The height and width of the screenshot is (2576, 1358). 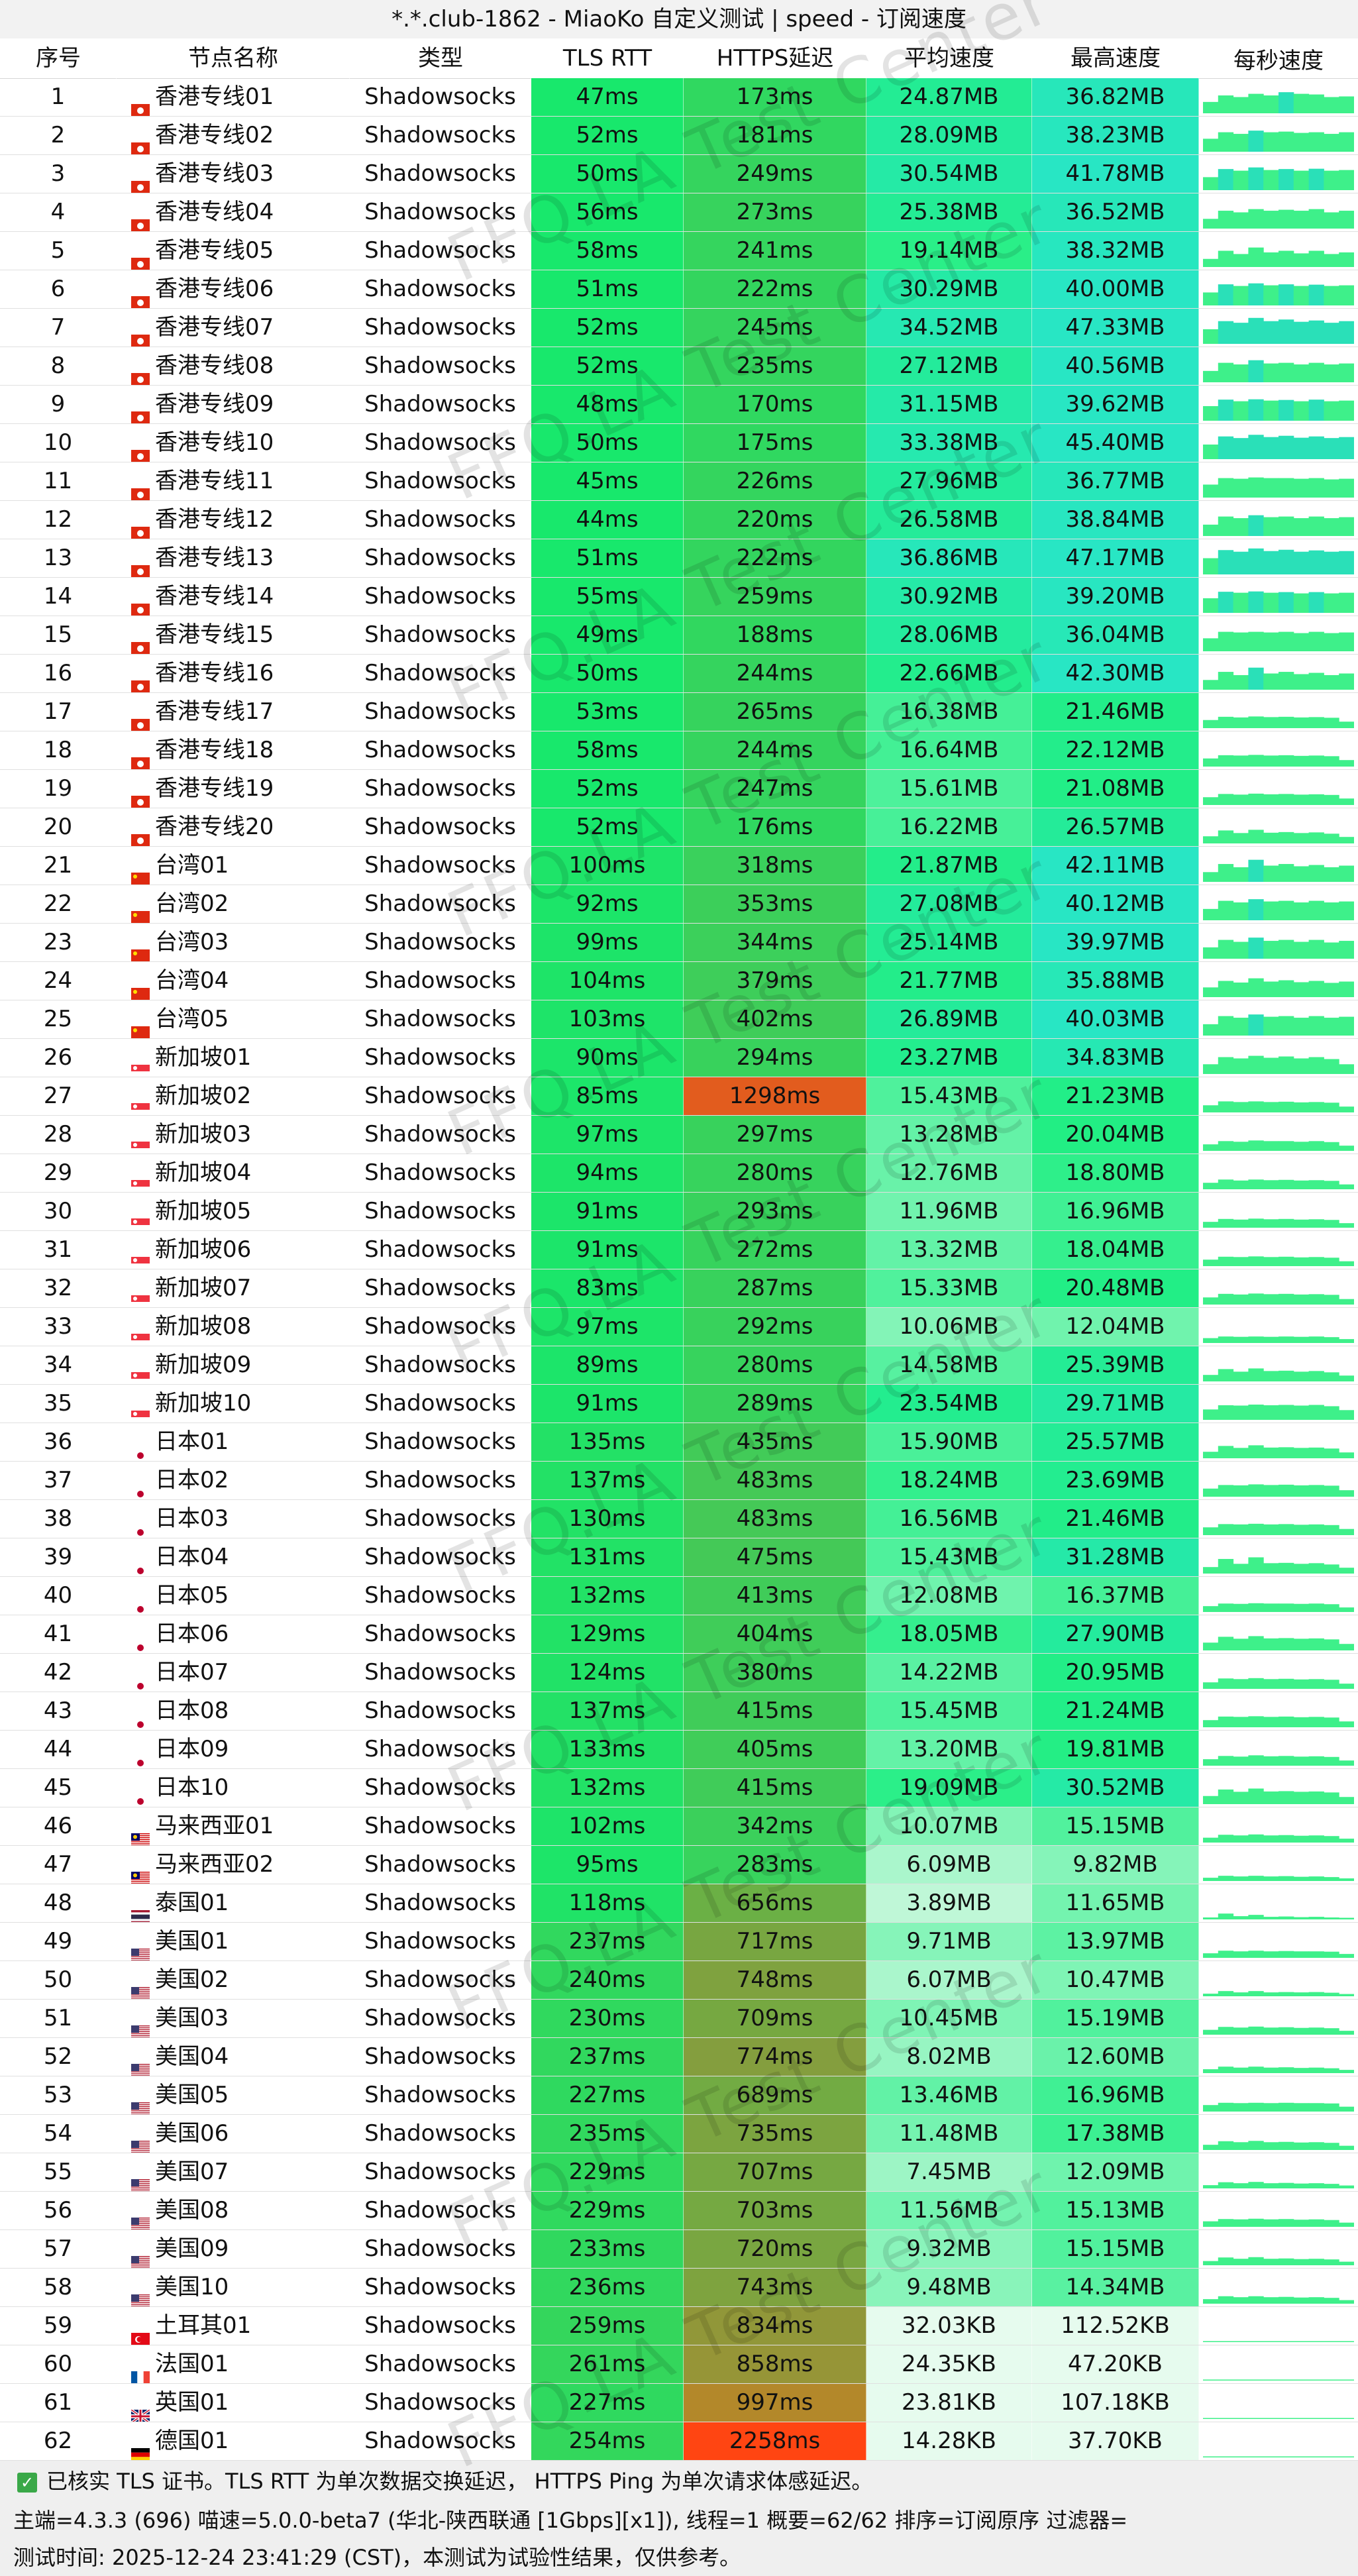 What do you see at coordinates (59, 404) in the screenshot?
I see `row-index: 9` at bounding box center [59, 404].